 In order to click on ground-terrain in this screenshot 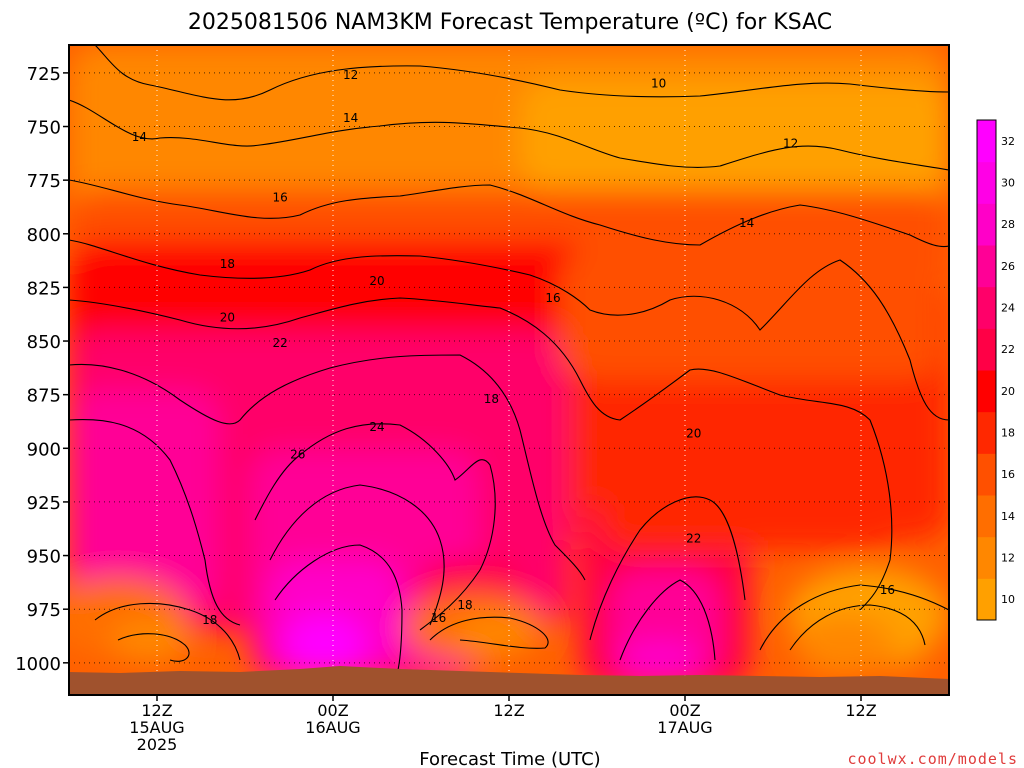, I will do `click(509, 680)`.